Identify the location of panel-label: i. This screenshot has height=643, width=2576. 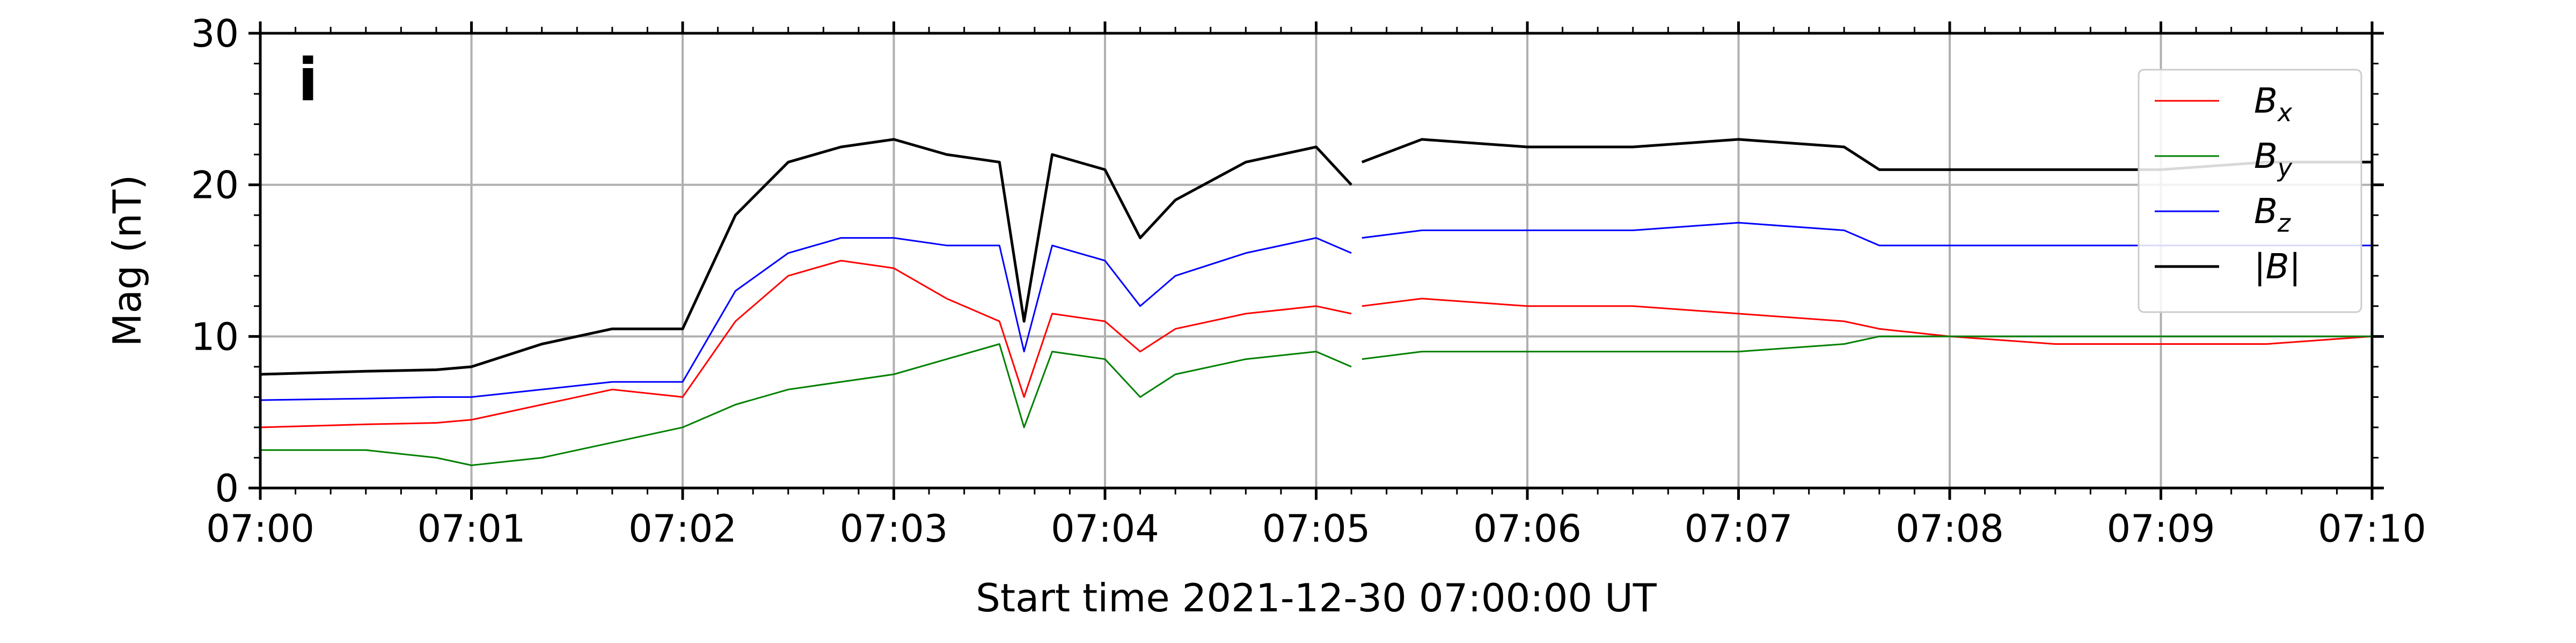
(308, 80).